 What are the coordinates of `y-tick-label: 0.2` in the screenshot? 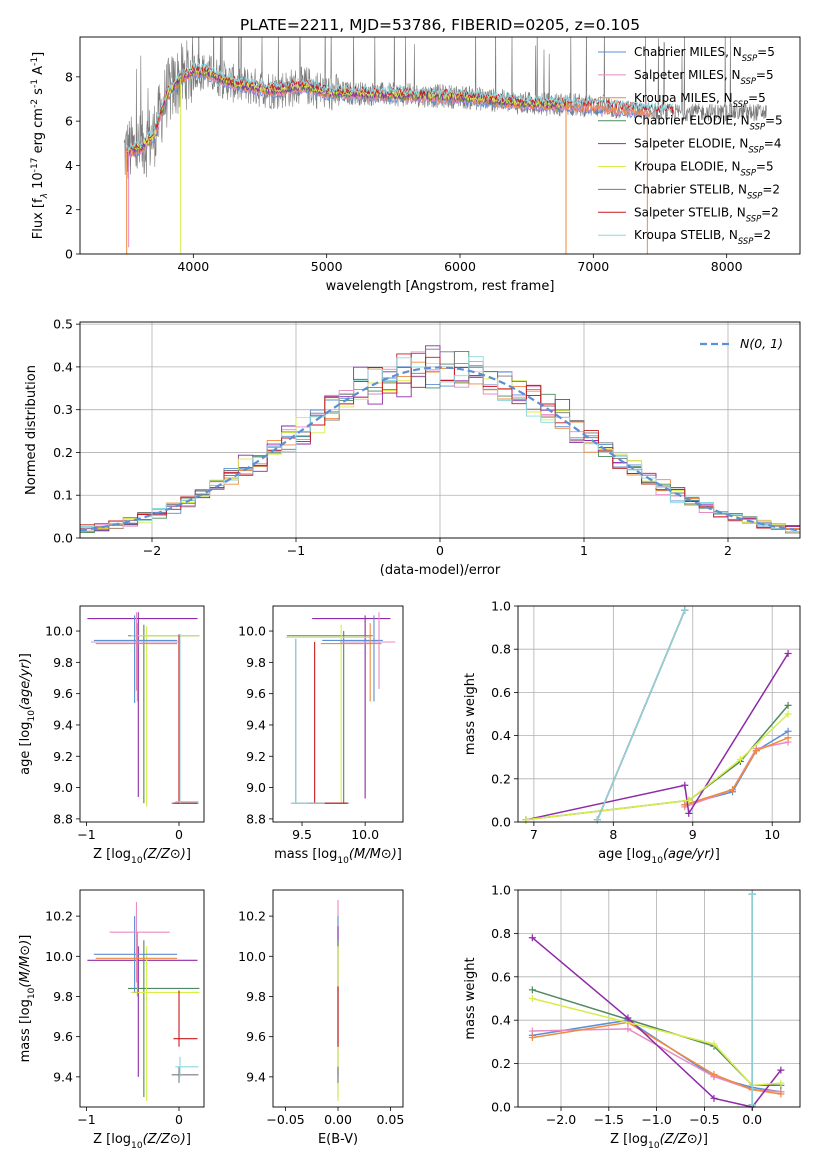 It's located at (501, 778).